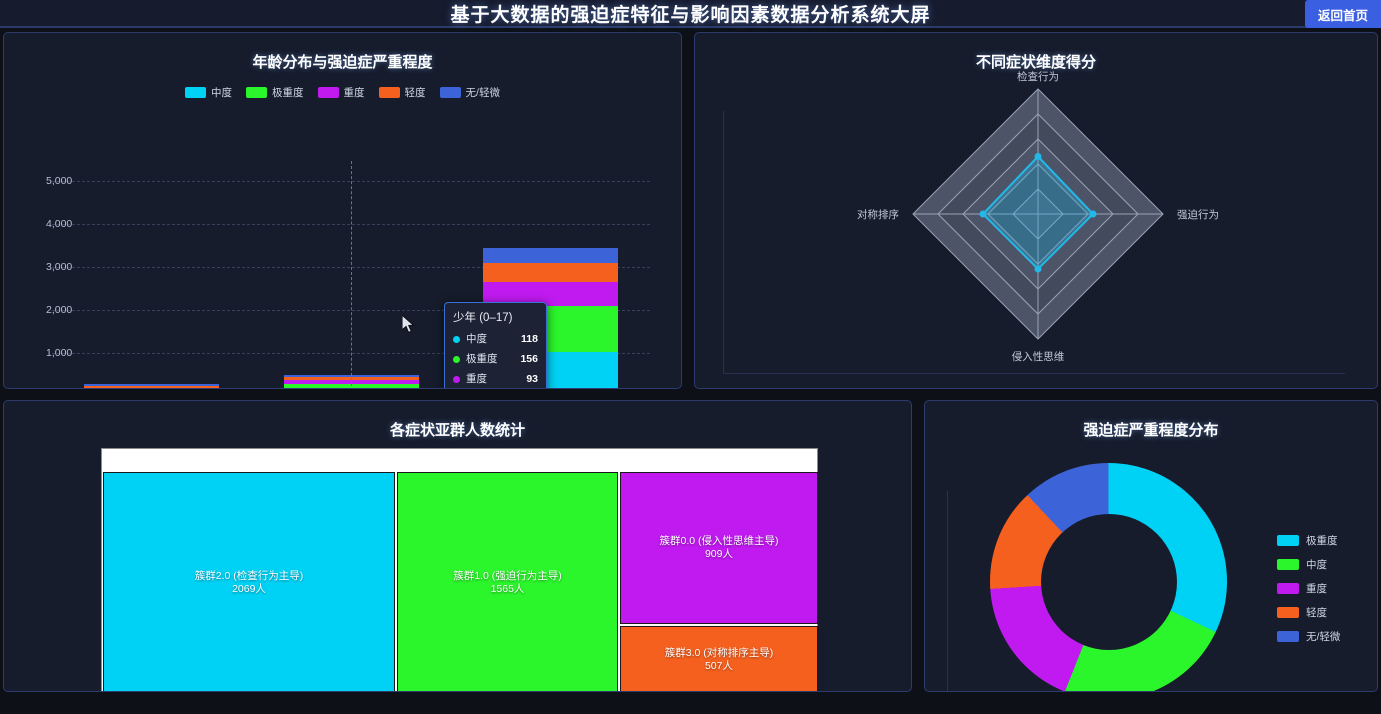 Image resolution: width=1381 pixels, height=714 pixels. I want to click on donut-legend-item-1: 中度, so click(1308, 564).